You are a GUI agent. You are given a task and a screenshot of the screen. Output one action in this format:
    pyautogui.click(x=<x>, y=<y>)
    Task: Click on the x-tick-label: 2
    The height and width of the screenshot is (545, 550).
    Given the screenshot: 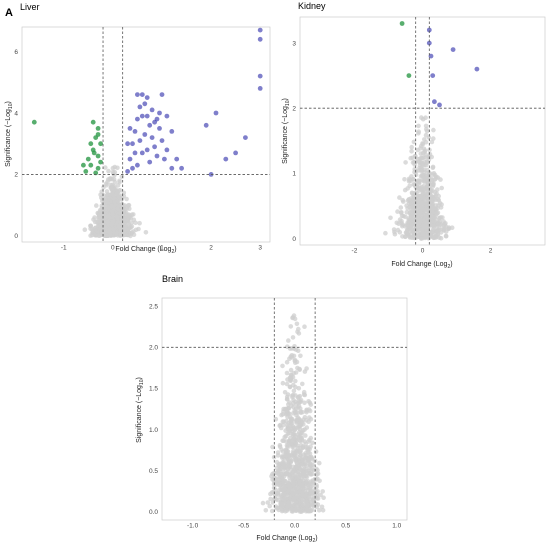 What is the action you would take?
    pyautogui.click(x=211, y=248)
    